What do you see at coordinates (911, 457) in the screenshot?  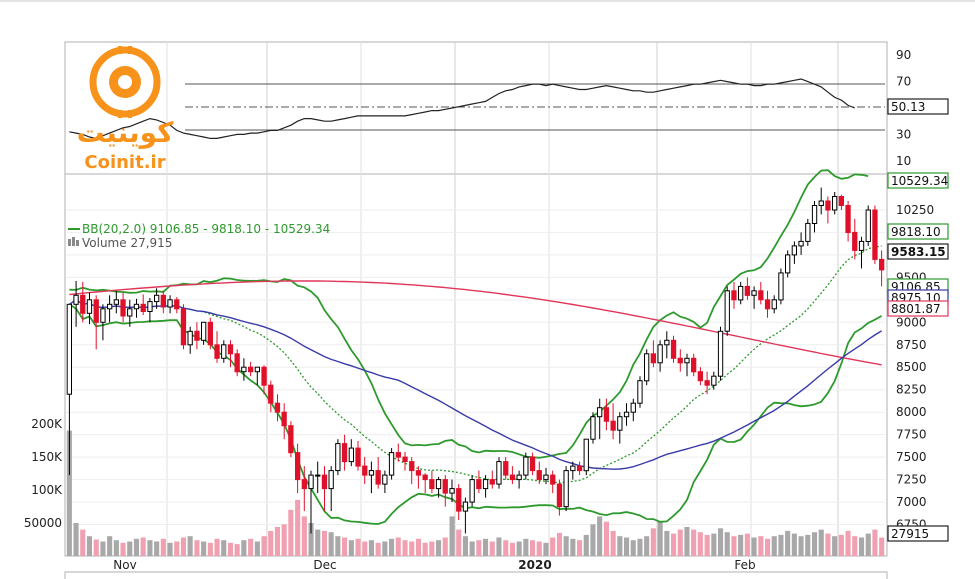 I see `price-tick-label: 7500` at bounding box center [911, 457].